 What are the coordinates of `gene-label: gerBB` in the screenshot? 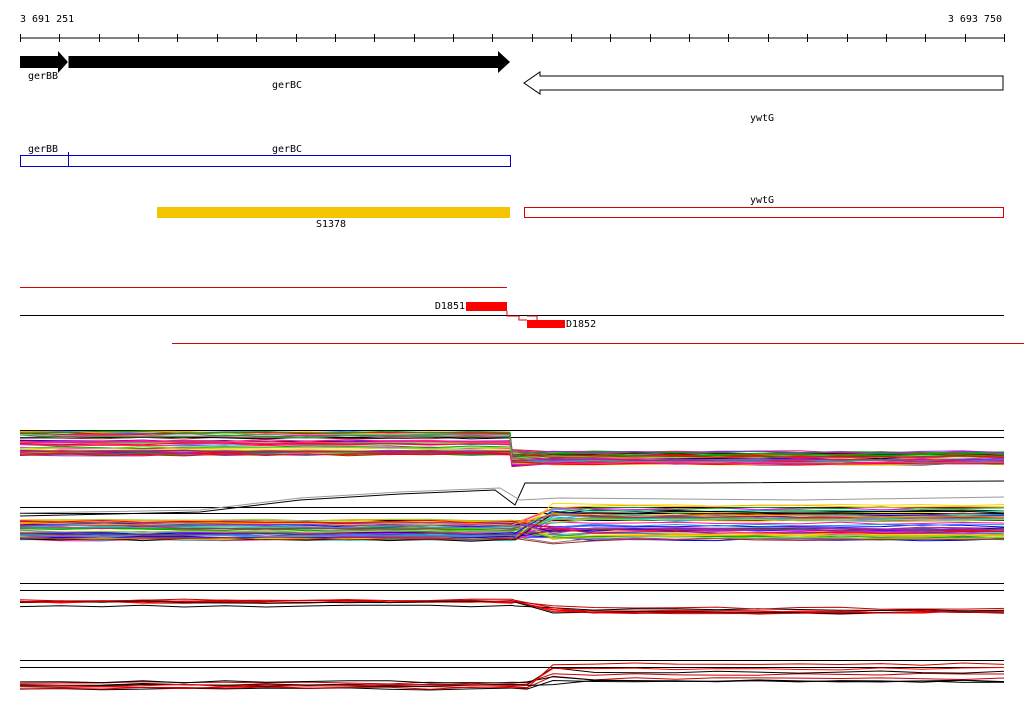 It's located at (43, 76).